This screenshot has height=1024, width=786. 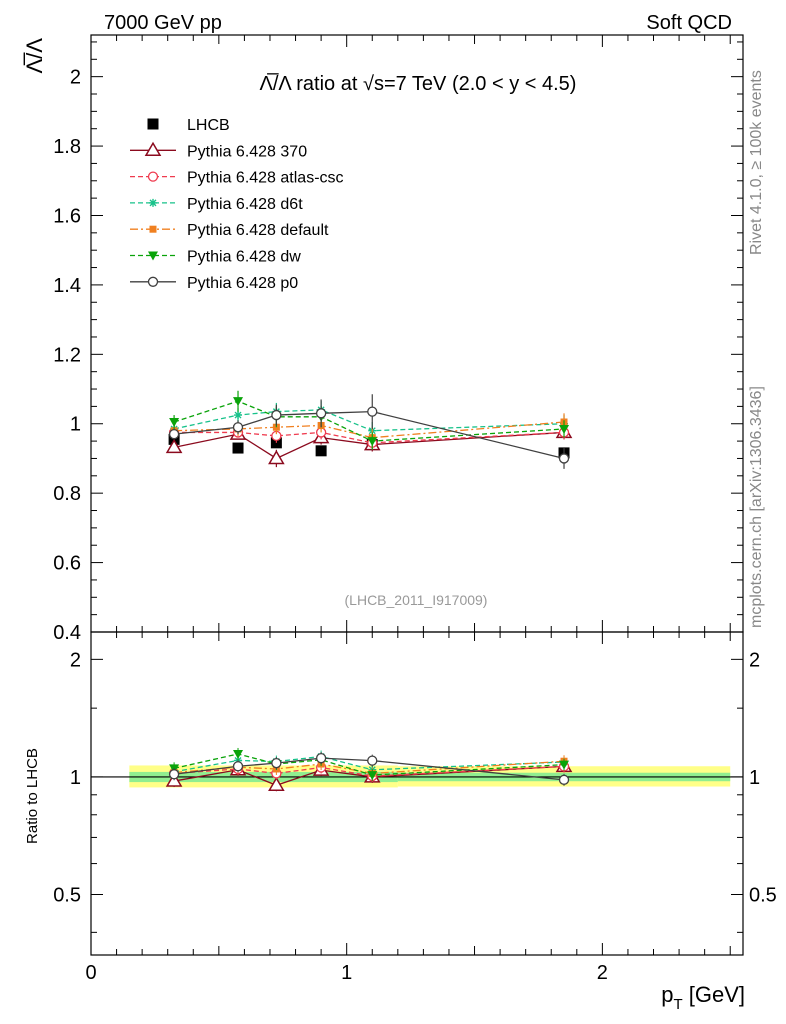 What do you see at coordinates (208, 125) in the screenshot?
I see `legend-label-lhcb: LHCB` at bounding box center [208, 125].